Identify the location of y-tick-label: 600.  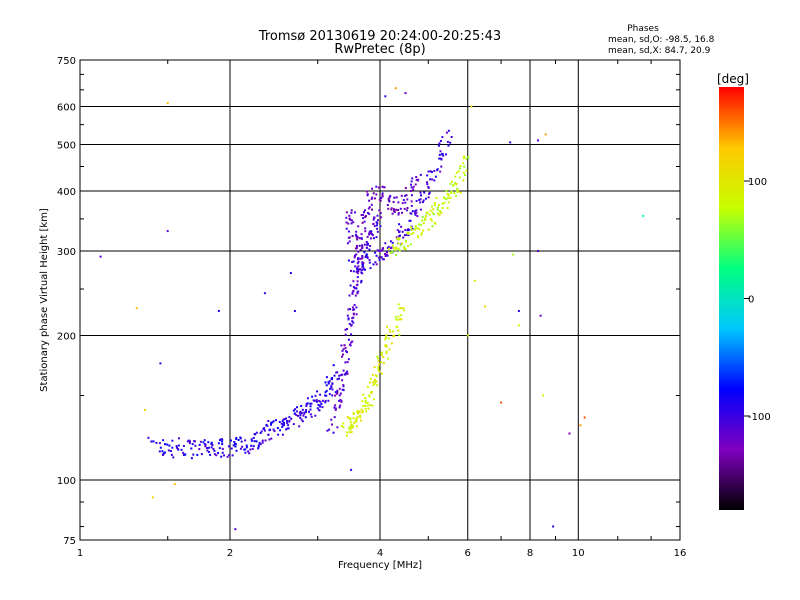
(66, 108).